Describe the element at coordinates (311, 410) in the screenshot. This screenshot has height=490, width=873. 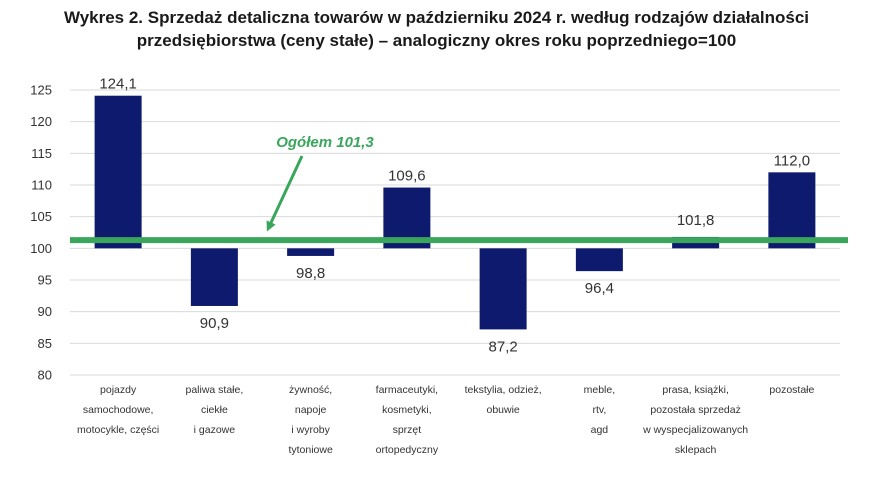
I see `category-label-line: napoje` at that location.